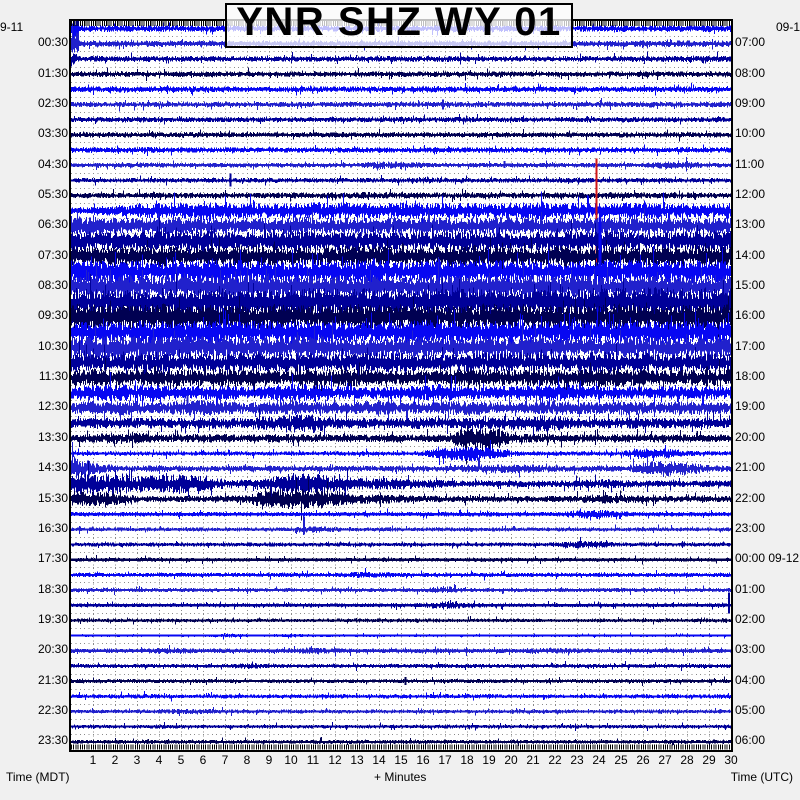 This screenshot has height=800, width=800. What do you see at coordinates (53, 376) in the screenshot?
I see `mdt-label: 11:30` at bounding box center [53, 376].